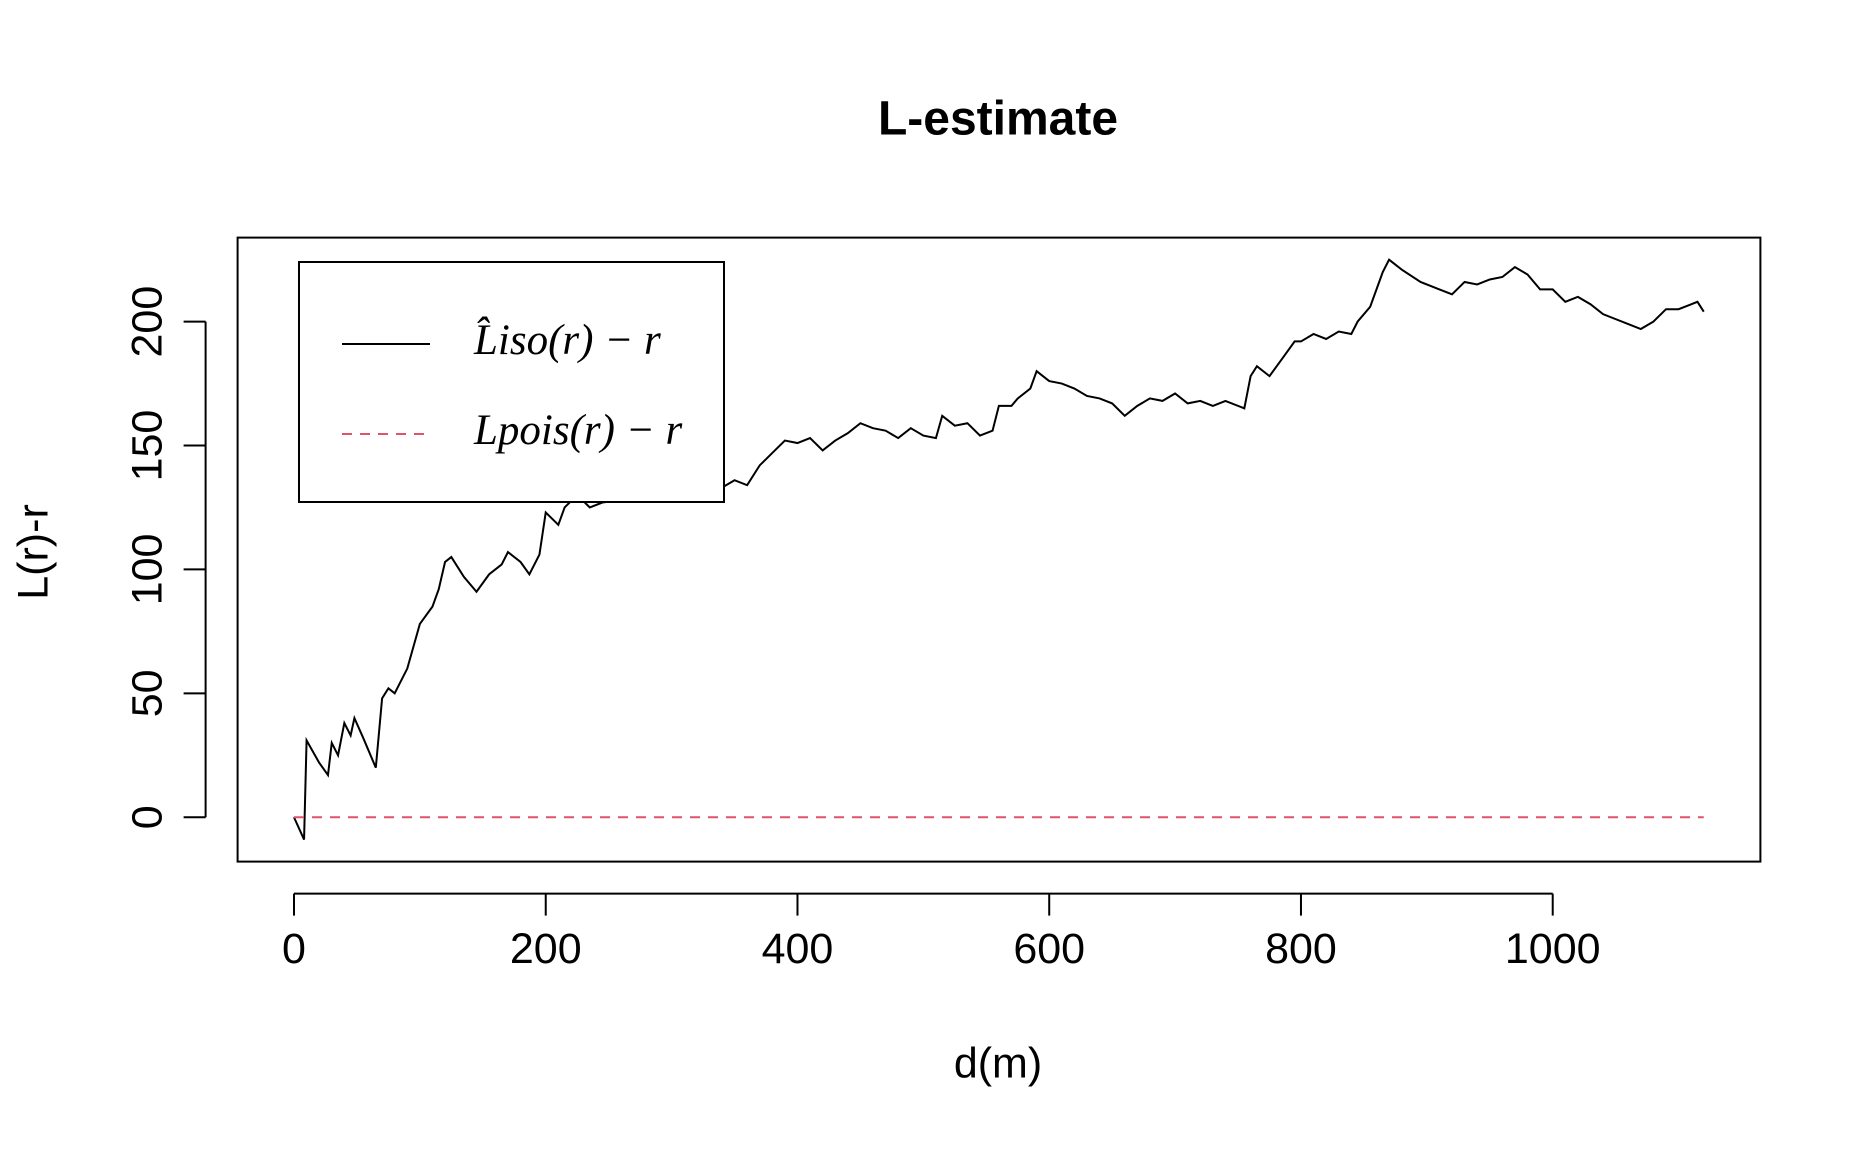  I want to click on y-tick-label: 100, so click(147, 570).